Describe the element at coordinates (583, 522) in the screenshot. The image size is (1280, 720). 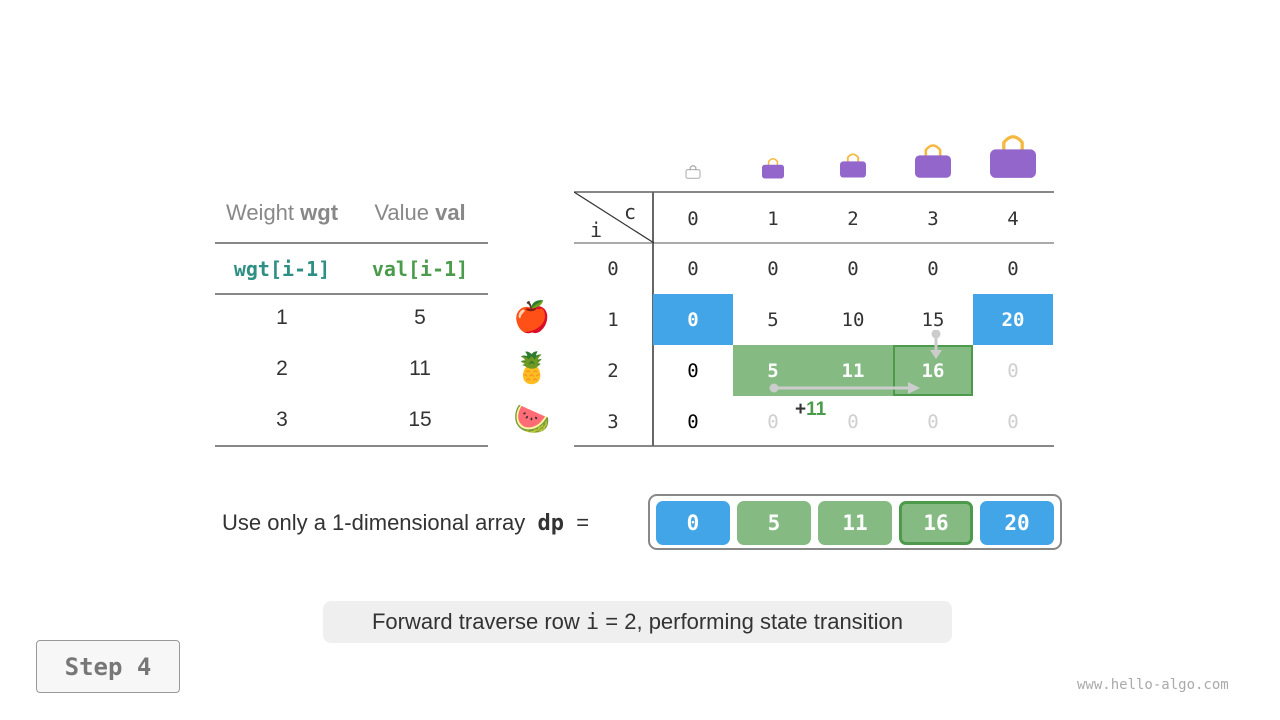
I see `dp-equals: =` at that location.